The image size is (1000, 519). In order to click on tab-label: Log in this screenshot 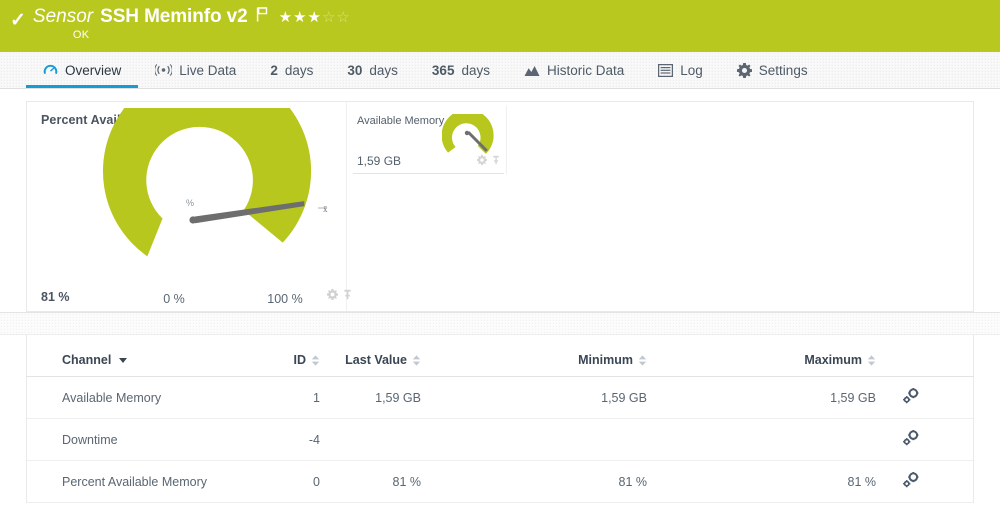, I will do `click(691, 70)`.